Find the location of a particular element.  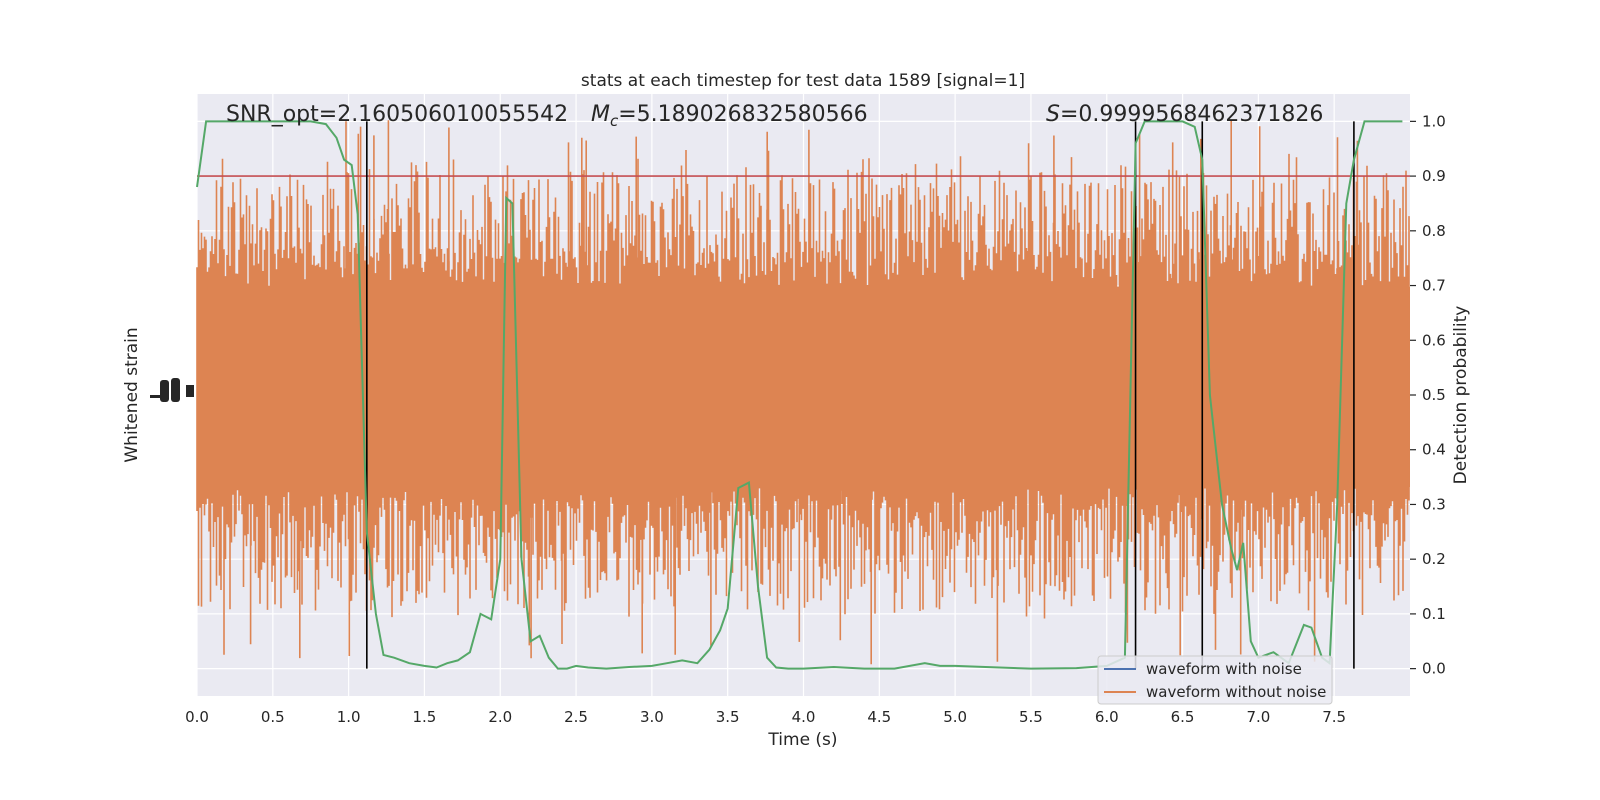

y-axis-label-right: Detection probability is located at coordinates (1461, 395).